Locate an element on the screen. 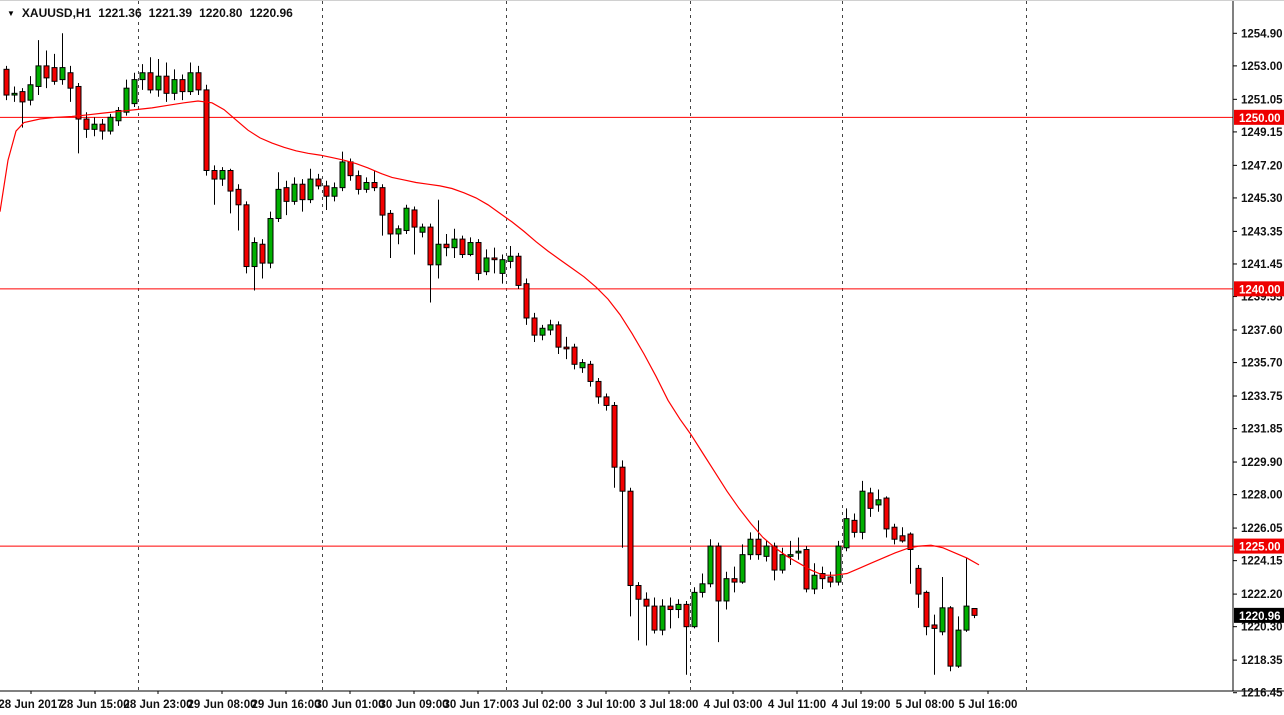  x-axis-label: 28 Jun 23:00 is located at coordinates (157, 705).